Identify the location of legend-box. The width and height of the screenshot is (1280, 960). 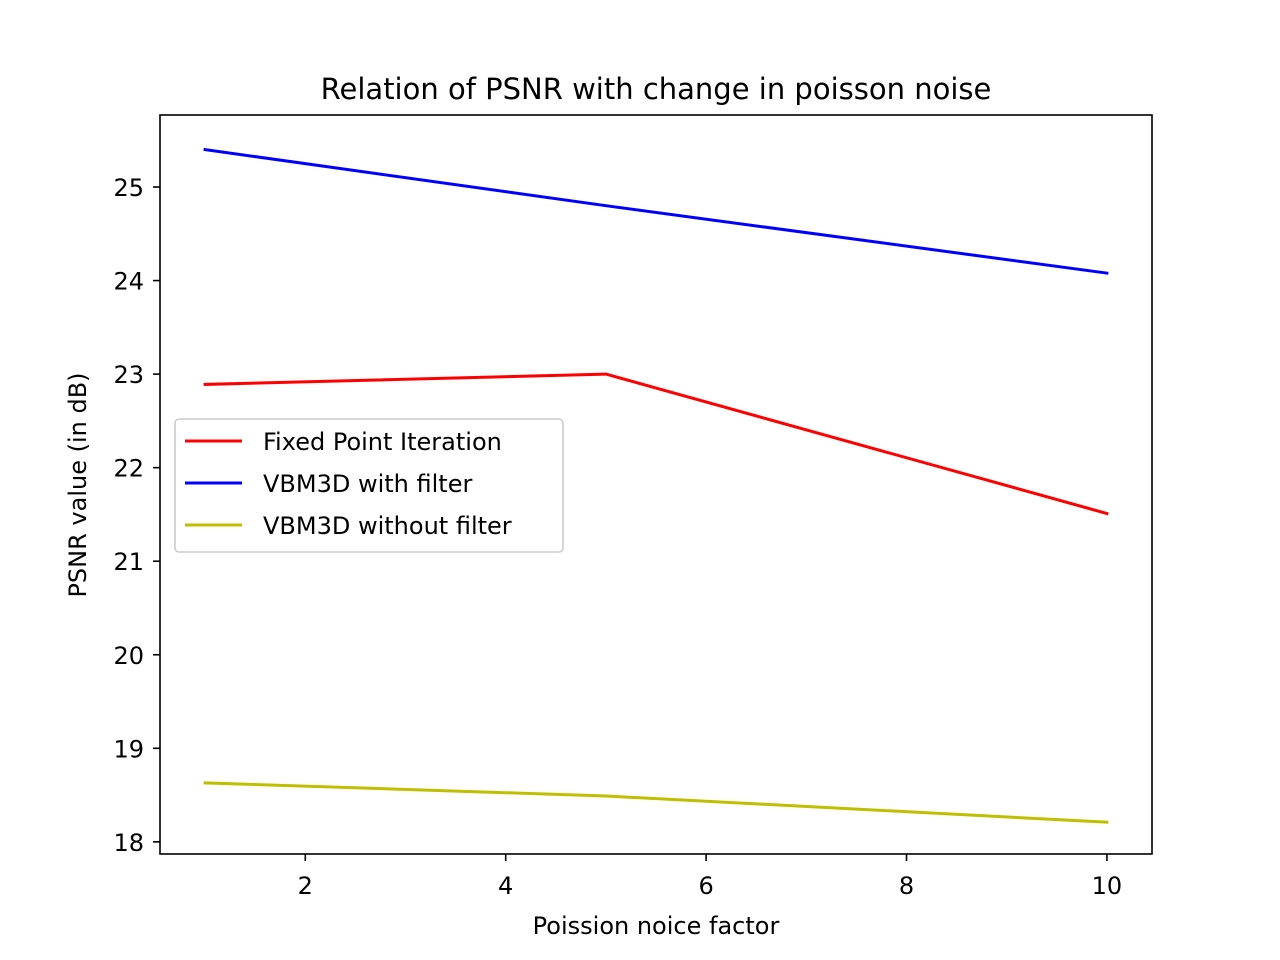
(369, 485).